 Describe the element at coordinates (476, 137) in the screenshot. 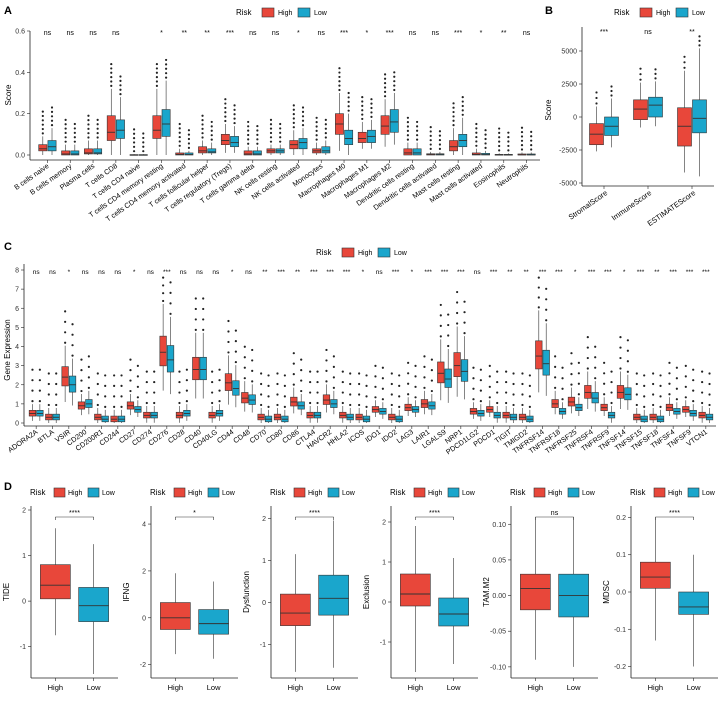

I see `a-high-19-outlier` at that location.